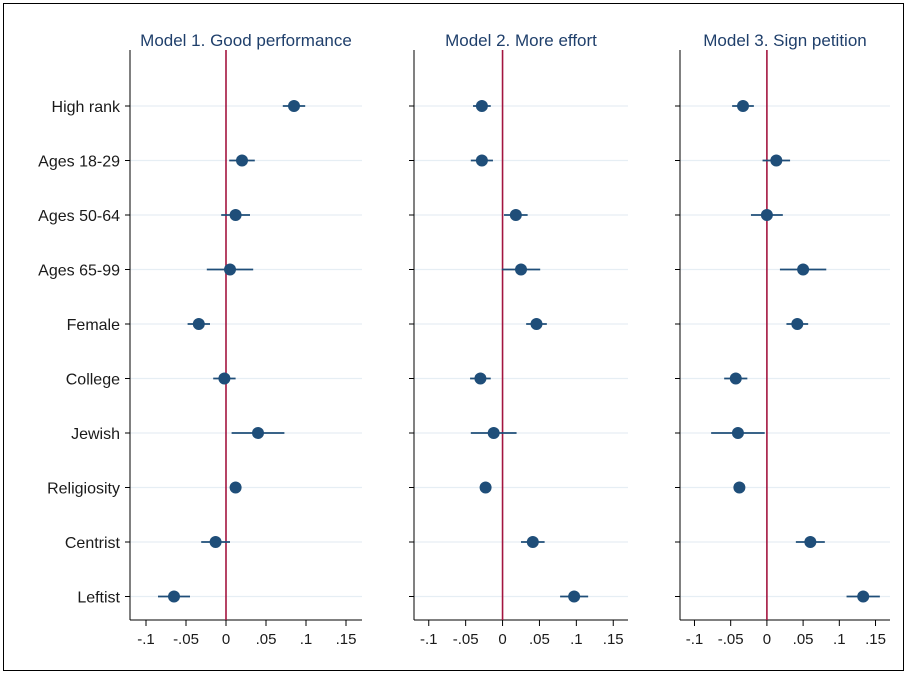 This screenshot has height=679, width=907. What do you see at coordinates (93, 325) in the screenshot?
I see `category-label: Female` at bounding box center [93, 325].